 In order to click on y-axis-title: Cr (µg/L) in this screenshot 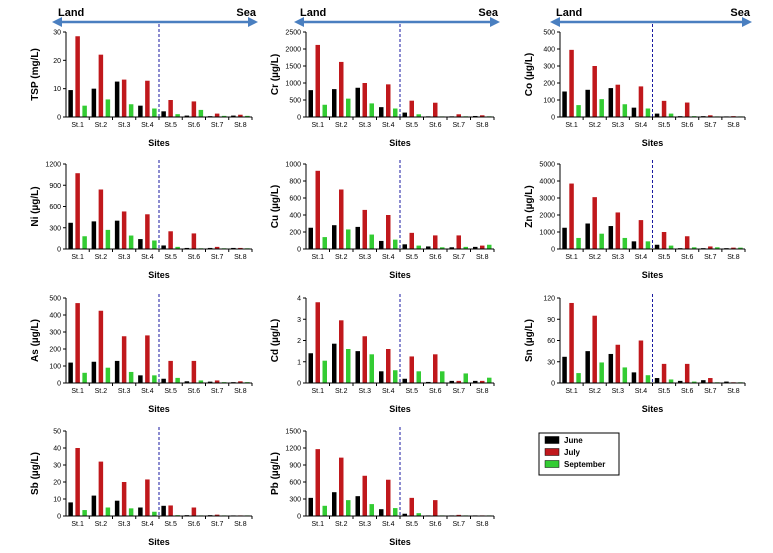, I will do `click(275, 74)`.